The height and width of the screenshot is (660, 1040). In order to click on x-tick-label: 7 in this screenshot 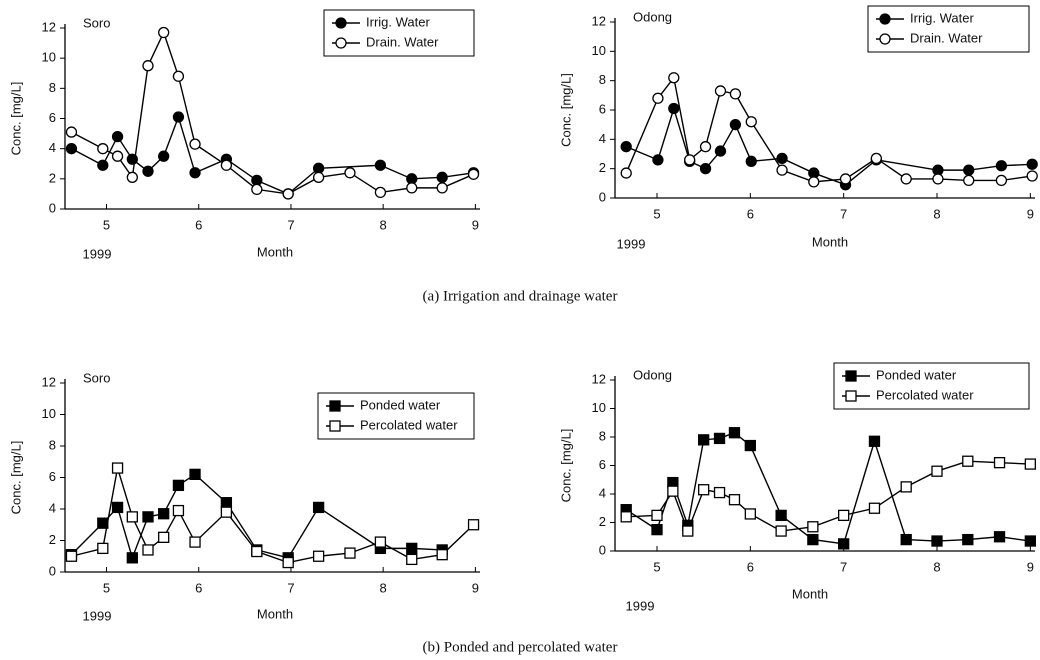, I will do `click(843, 566)`.